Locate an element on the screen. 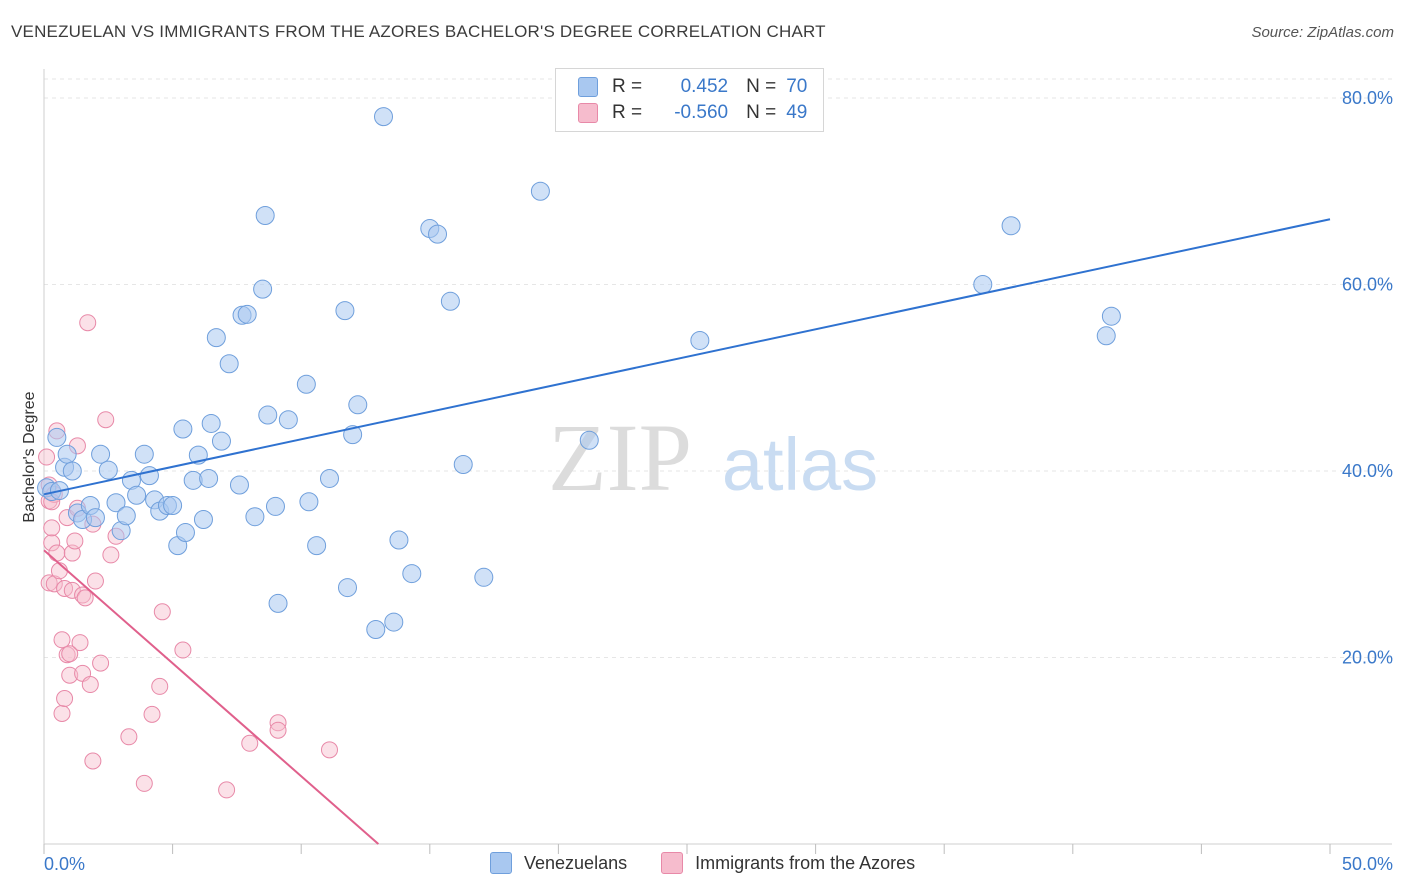 This screenshot has width=1406, height=892. legend-item-venezuelans: Venezuelans is located at coordinates (558, 863).